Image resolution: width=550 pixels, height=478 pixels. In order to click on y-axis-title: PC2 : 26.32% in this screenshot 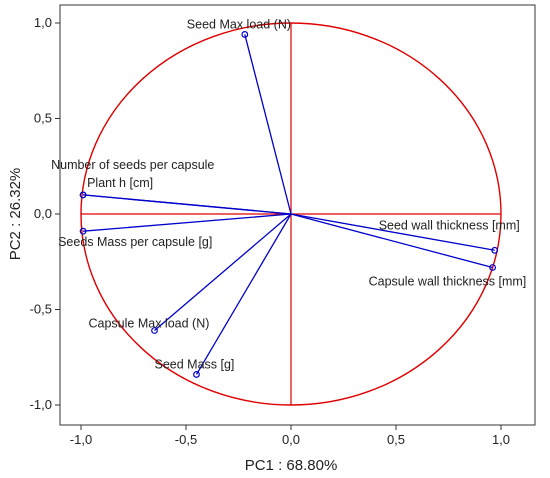, I will do `click(15, 214)`.